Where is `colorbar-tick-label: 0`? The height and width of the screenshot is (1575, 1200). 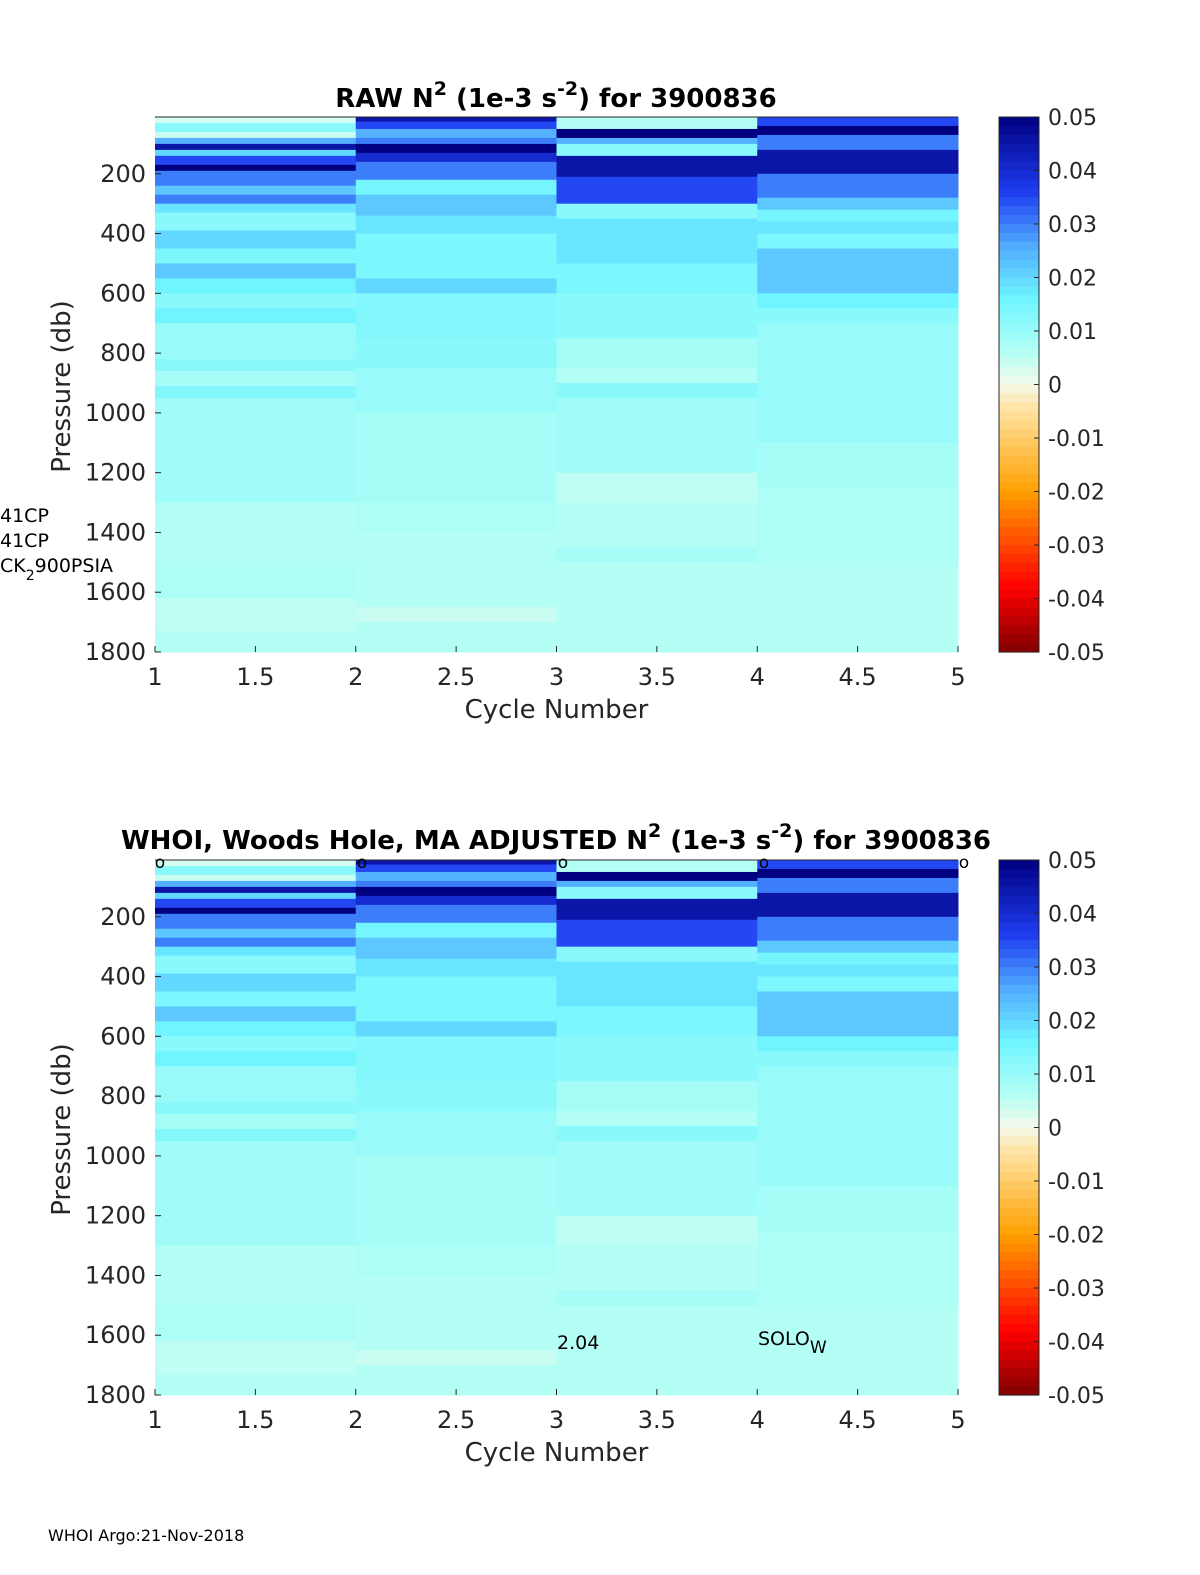 colorbar-tick-label: 0 is located at coordinates (1055, 1129).